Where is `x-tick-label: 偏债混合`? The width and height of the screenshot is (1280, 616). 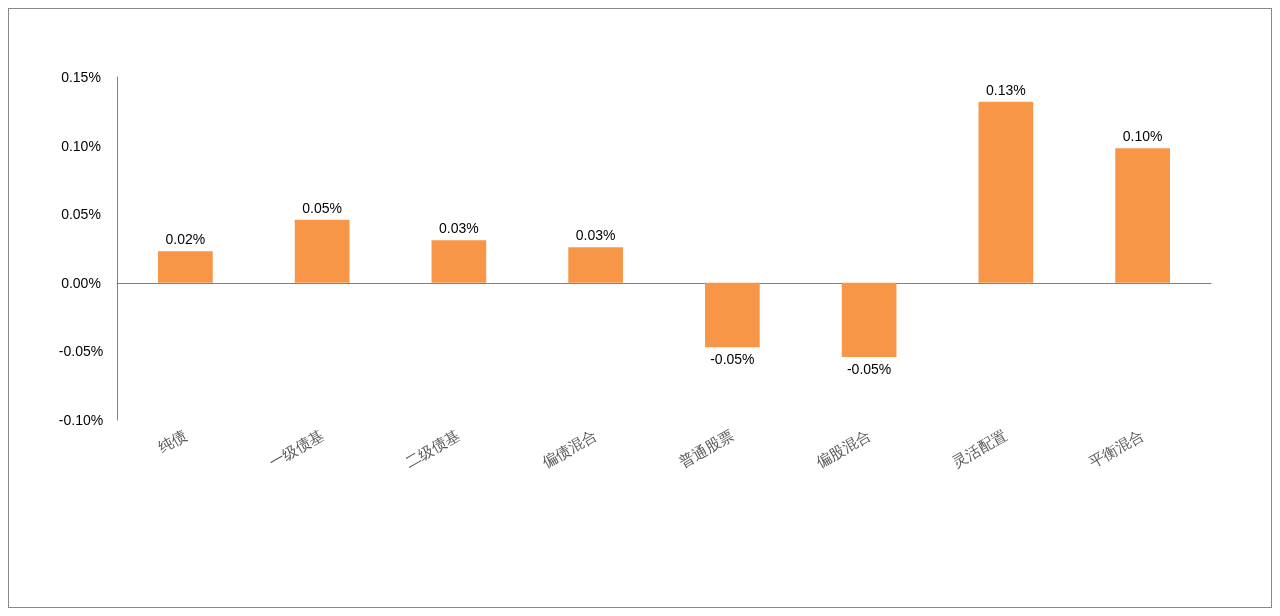 x-tick-label: 偏债混合 is located at coordinates (570, 449).